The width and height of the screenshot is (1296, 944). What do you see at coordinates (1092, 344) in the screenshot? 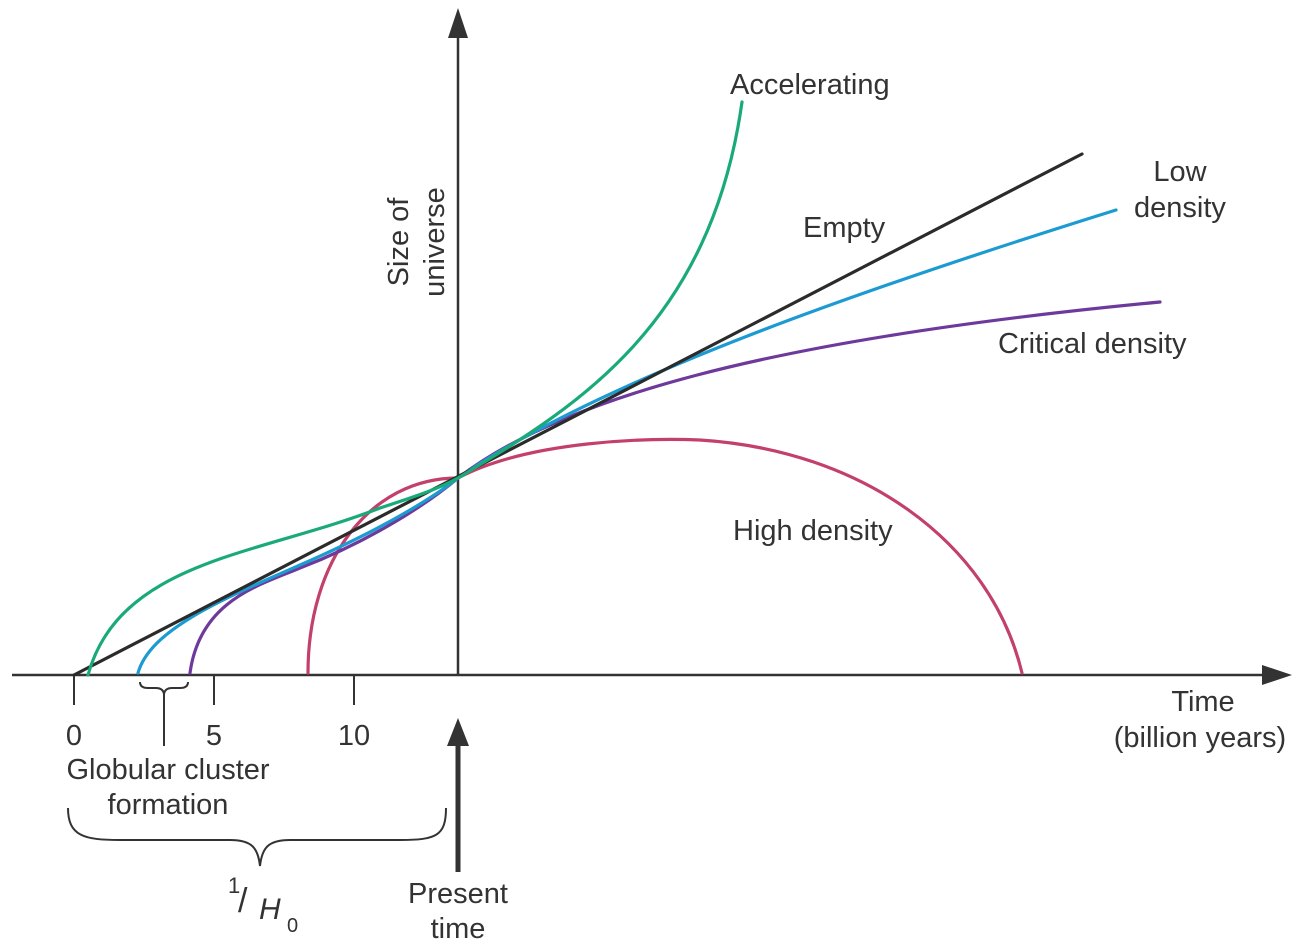
I see `critical-density-label: Critical density` at bounding box center [1092, 344].